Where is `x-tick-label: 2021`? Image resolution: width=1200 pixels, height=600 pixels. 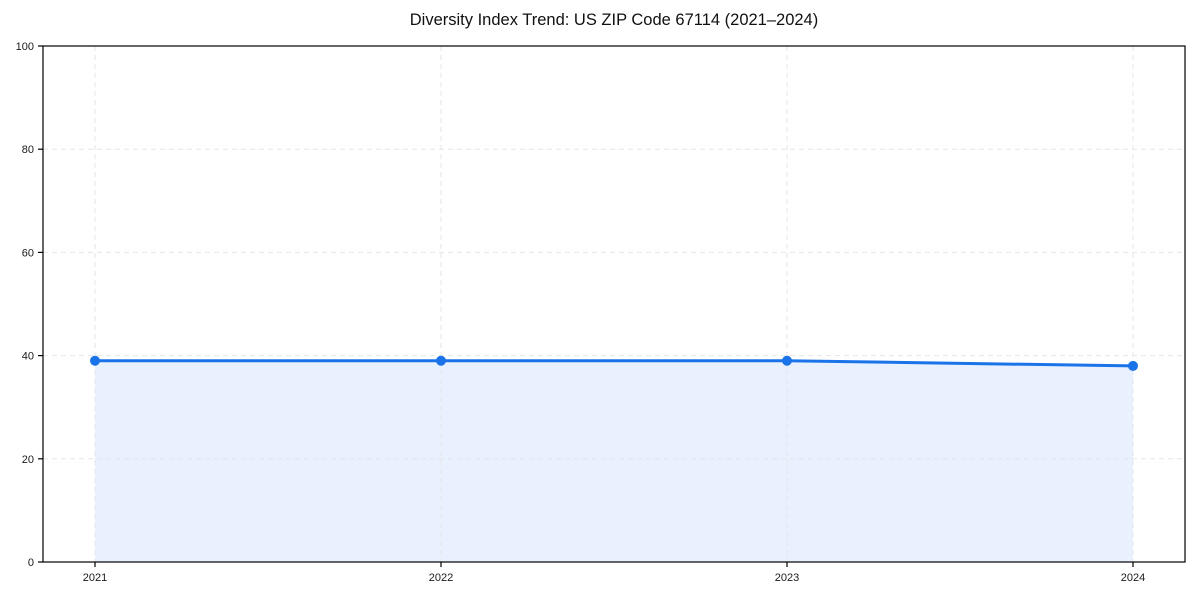 x-tick-label: 2021 is located at coordinates (95, 578).